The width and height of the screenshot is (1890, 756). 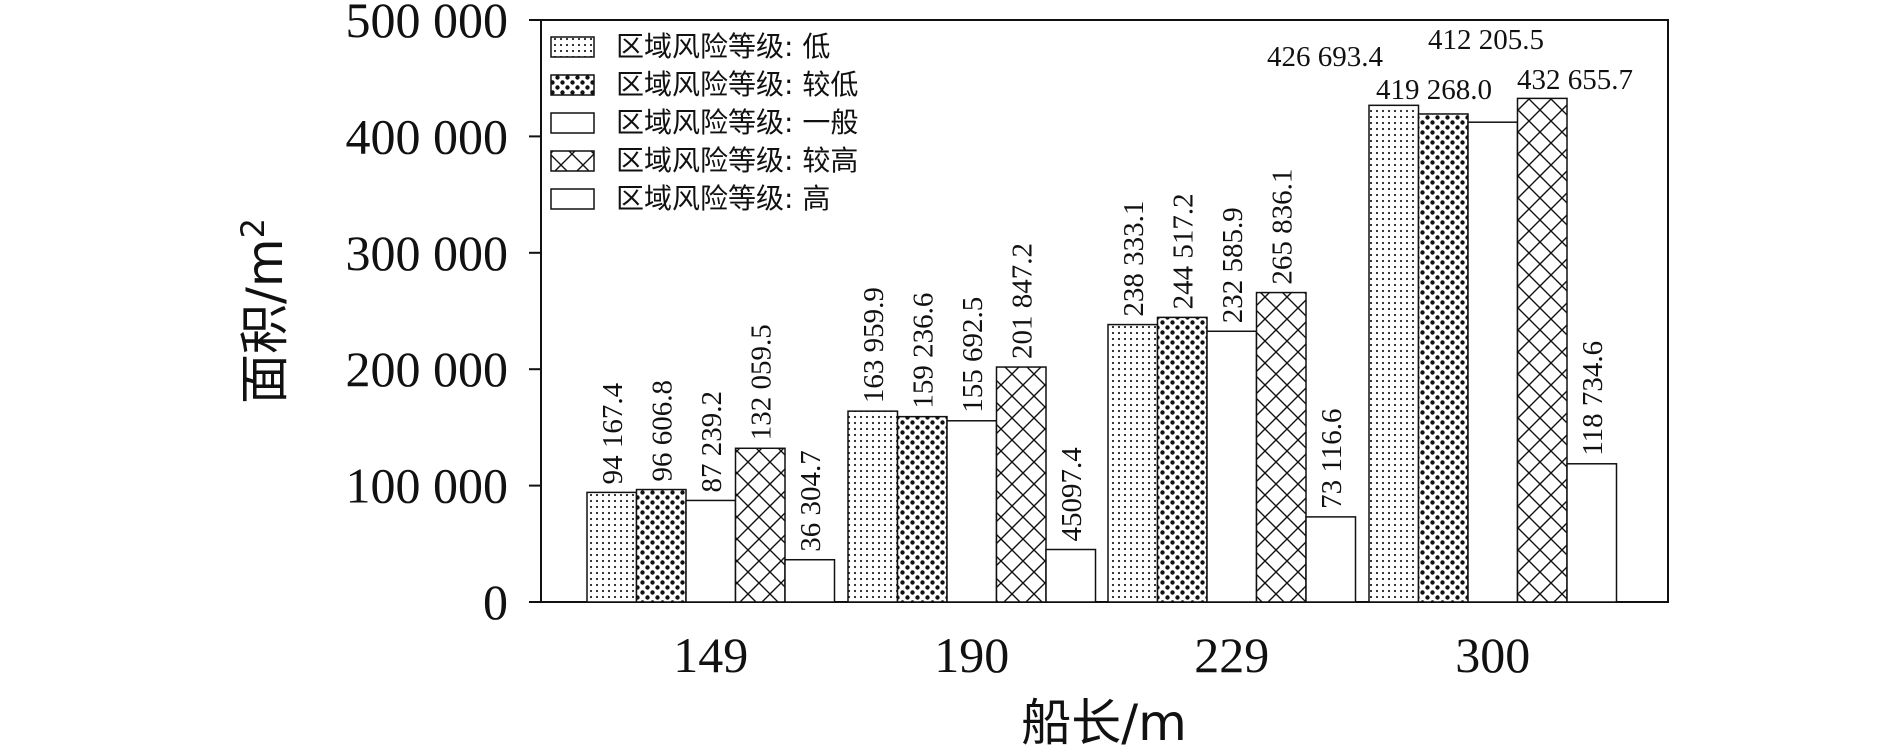 I want to click on x-tick-label: 229, so click(x=1231, y=655).